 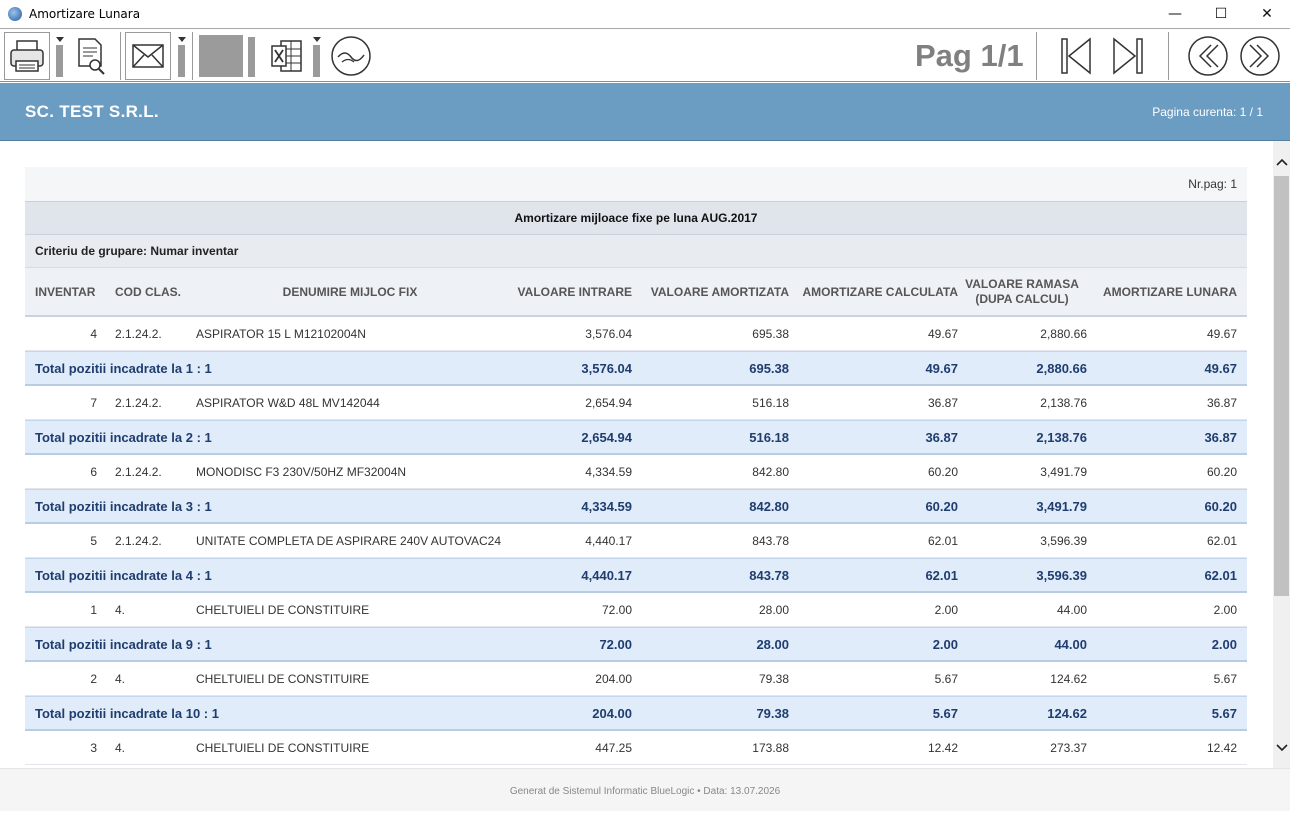 I want to click on print-preview-button, so click(x=91, y=56).